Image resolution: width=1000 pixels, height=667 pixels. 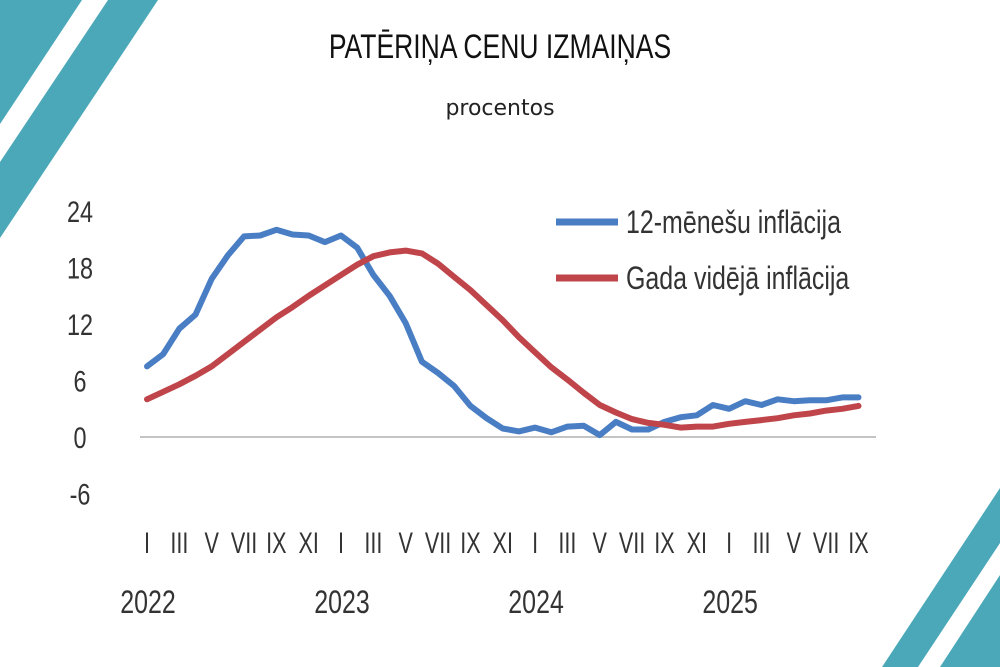 I want to click on page-title: PATĒRIŅA CENU IZMAIŅAS, so click(x=500, y=47).